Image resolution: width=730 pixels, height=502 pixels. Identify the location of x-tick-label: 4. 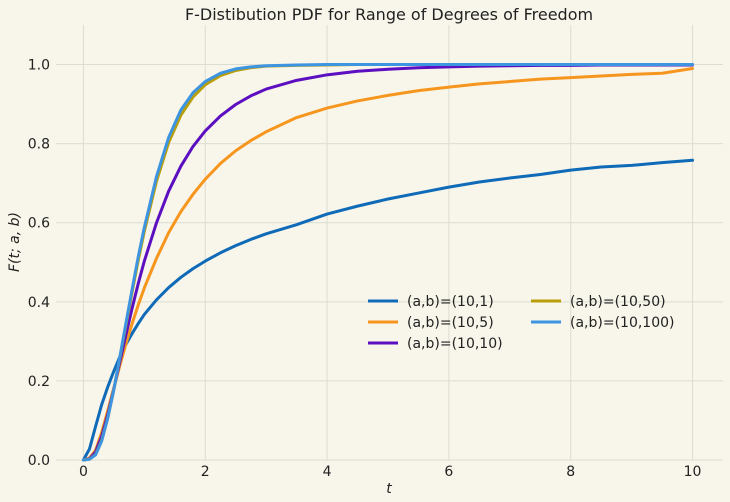
(327, 472).